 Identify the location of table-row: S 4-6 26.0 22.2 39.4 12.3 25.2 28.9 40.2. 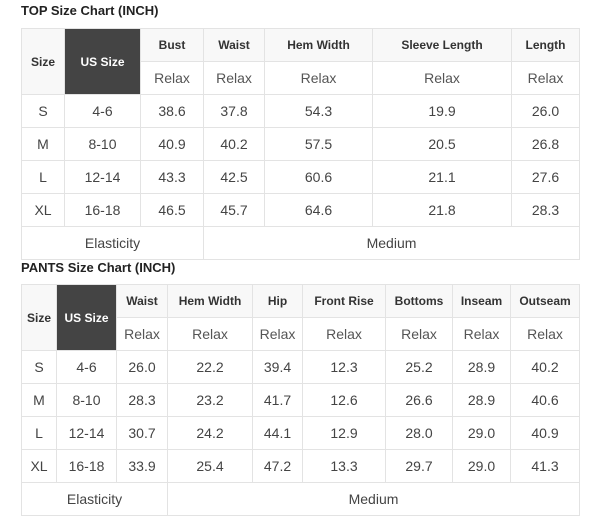
(300, 367).